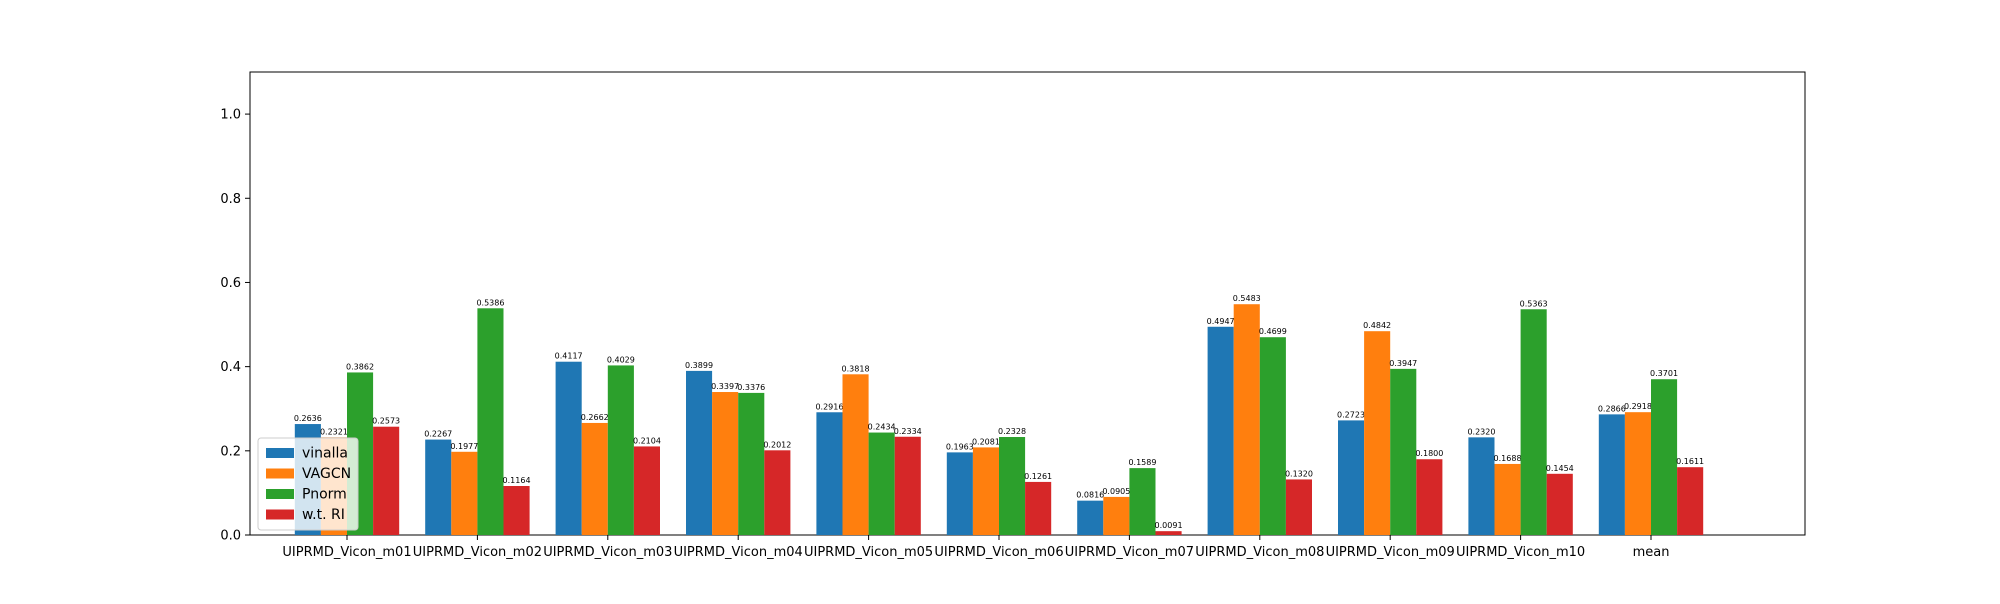  I want to click on x-tick-label: UIPRMD_Vicon_m09, so click(1390, 552).